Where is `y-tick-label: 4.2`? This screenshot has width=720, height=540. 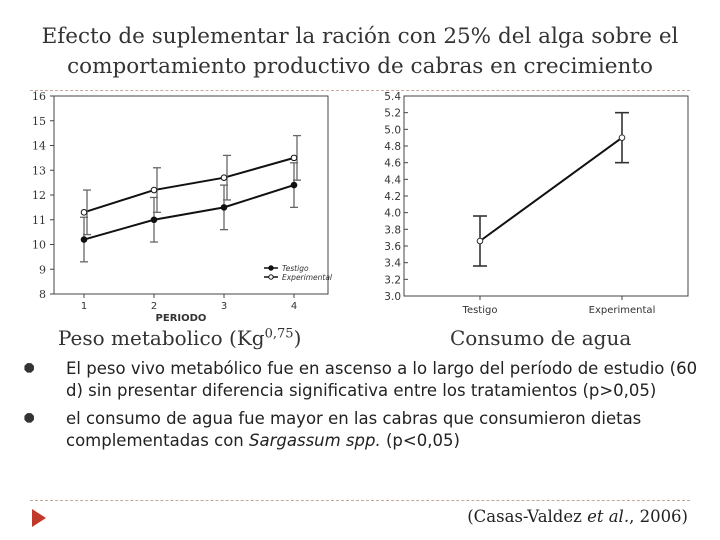 y-tick-label: 4.2 is located at coordinates (392, 197).